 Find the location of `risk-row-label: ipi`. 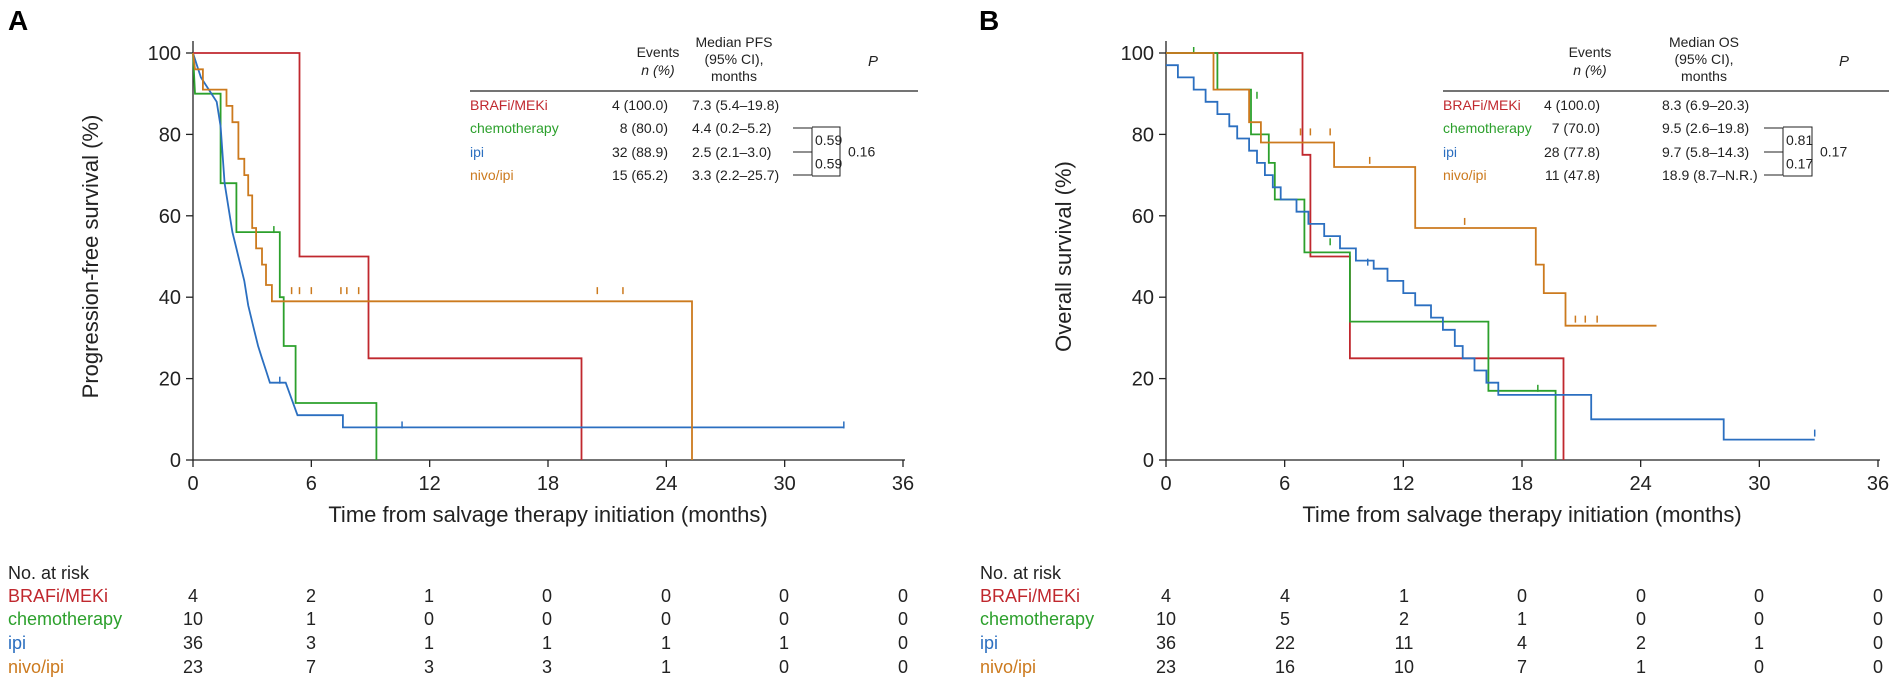

risk-row-label: ipi is located at coordinates (989, 643).